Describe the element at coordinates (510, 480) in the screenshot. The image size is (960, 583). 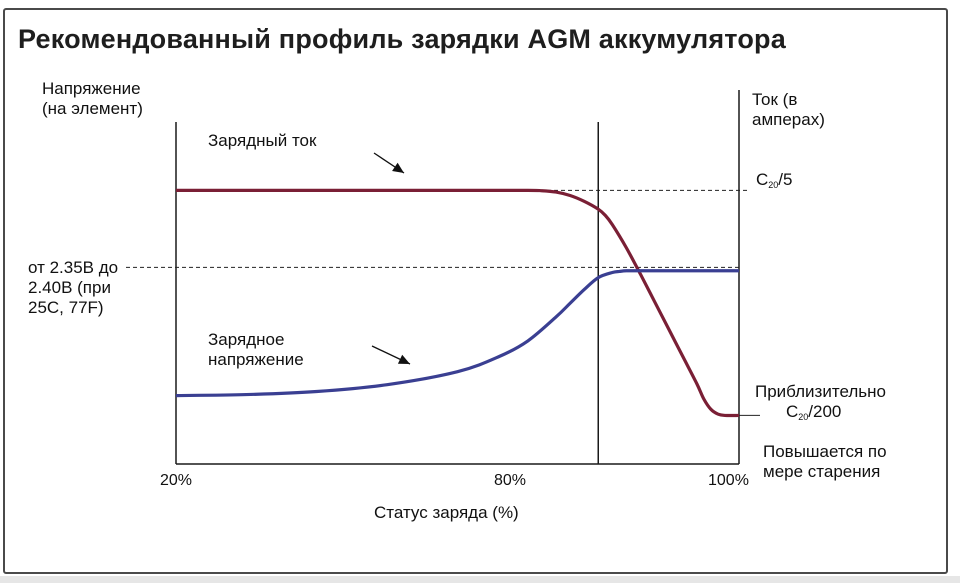
I see `x-tick-label: 80%` at that location.